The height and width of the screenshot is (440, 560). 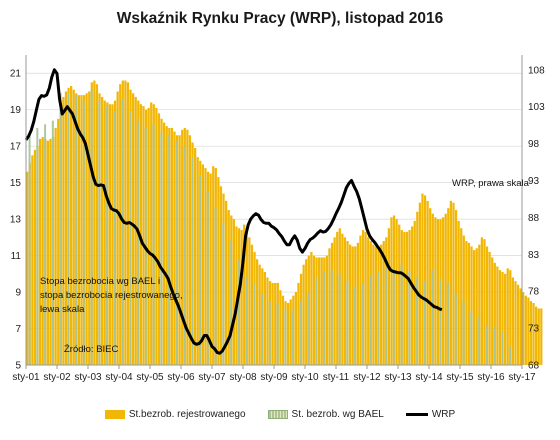 What do you see at coordinates (18, 329) in the screenshot?
I see `left-axis-tick-label: 7` at bounding box center [18, 329].